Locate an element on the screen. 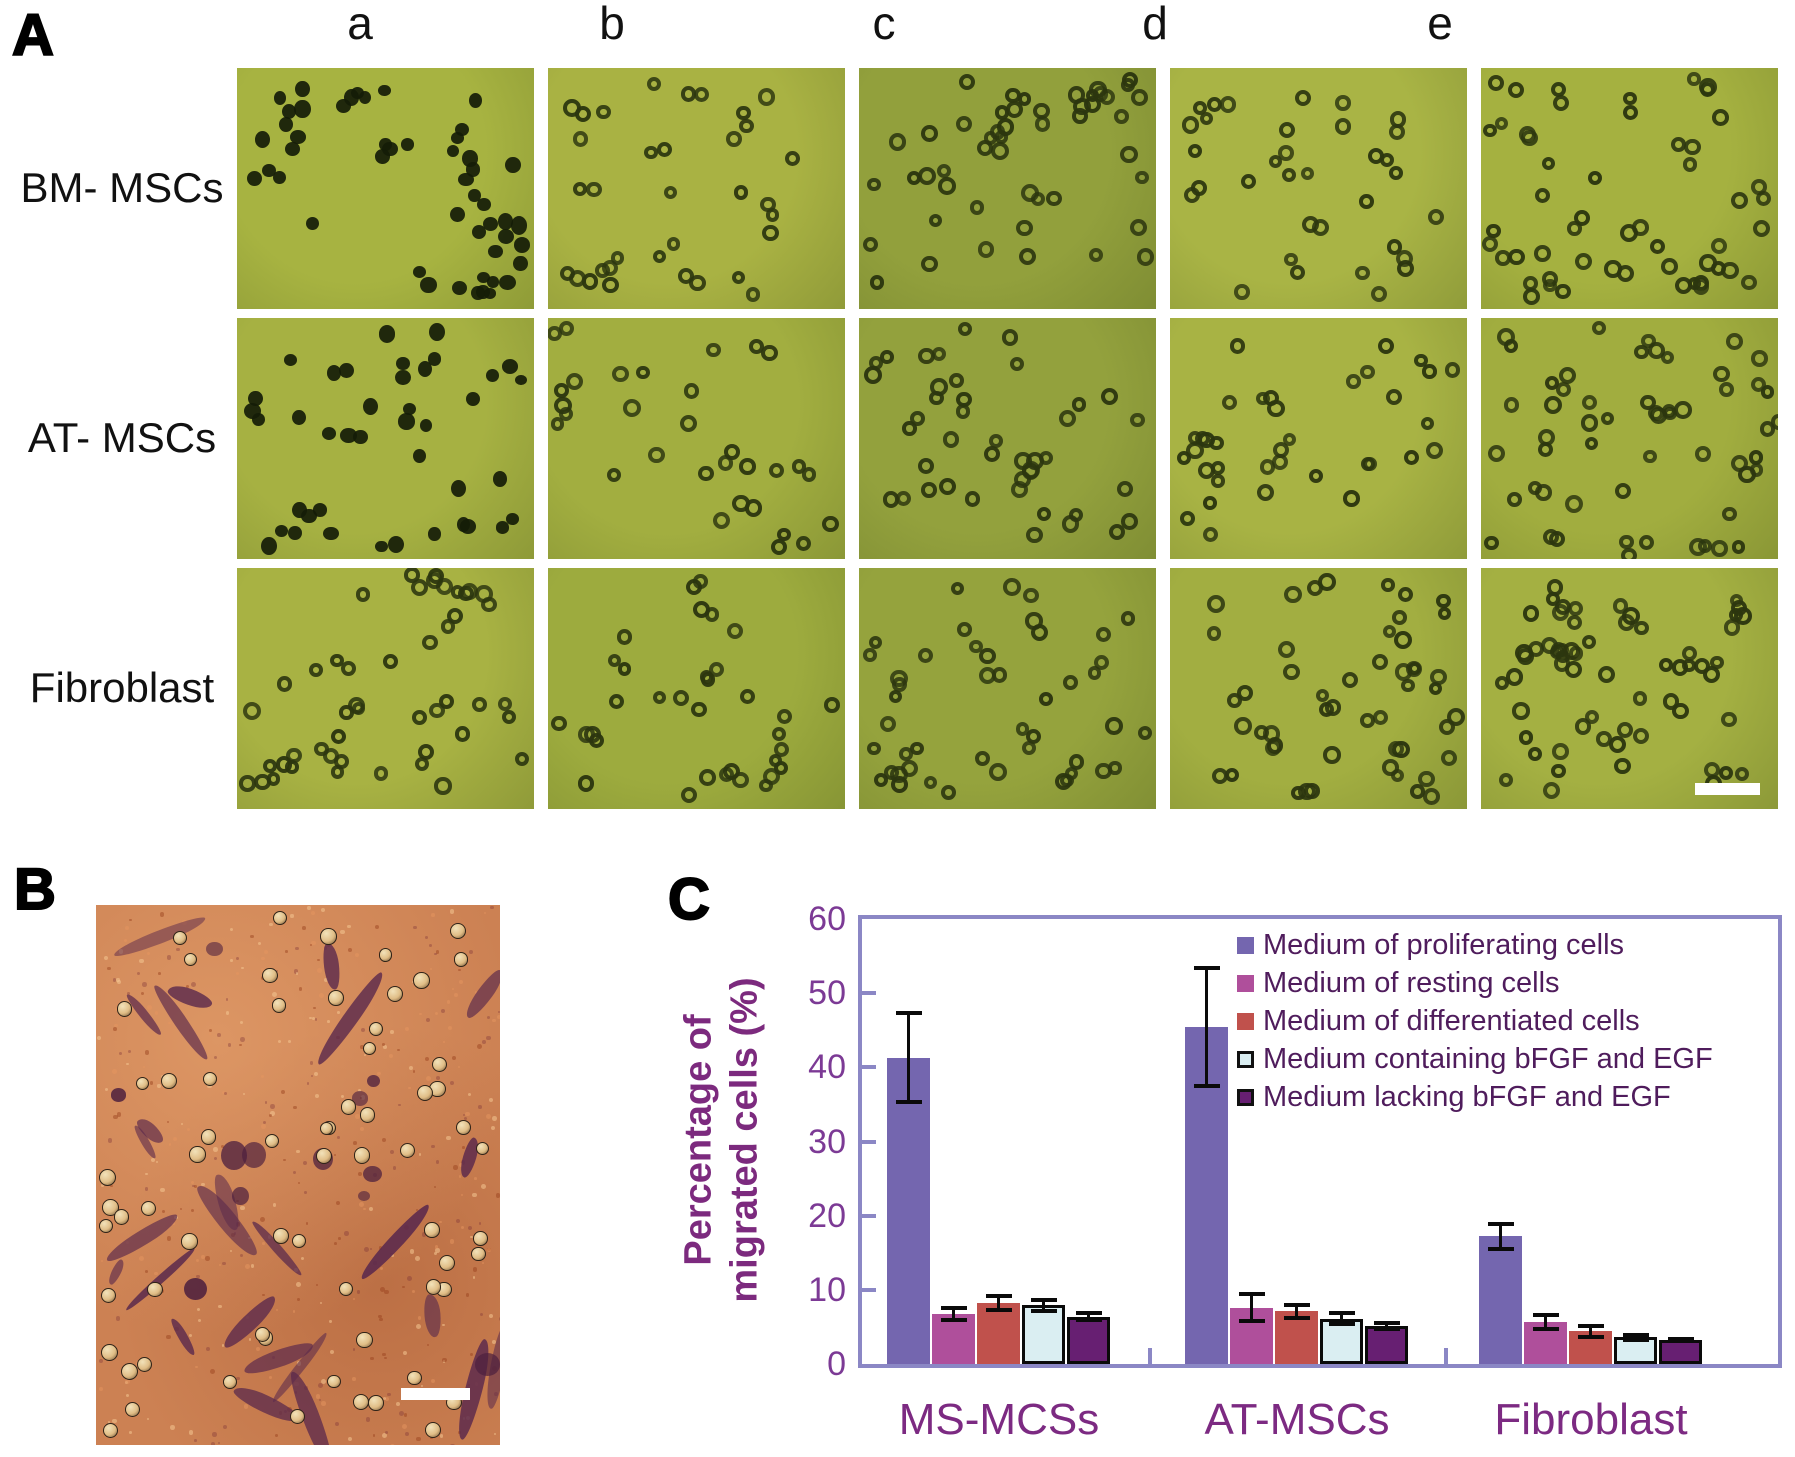  stained-cell-blob is located at coordinates (487, 1365).